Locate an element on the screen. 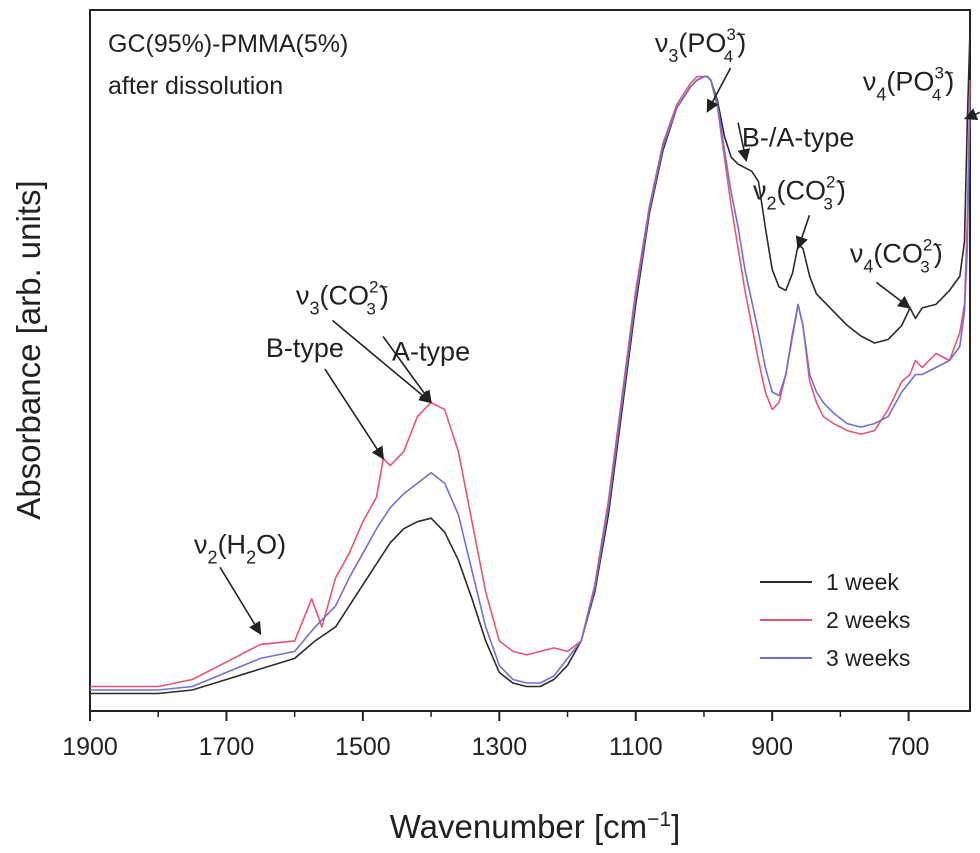 This screenshot has height=853, width=980. annotation-9: ν4(PO3− 4) is located at coordinates (921, 92).